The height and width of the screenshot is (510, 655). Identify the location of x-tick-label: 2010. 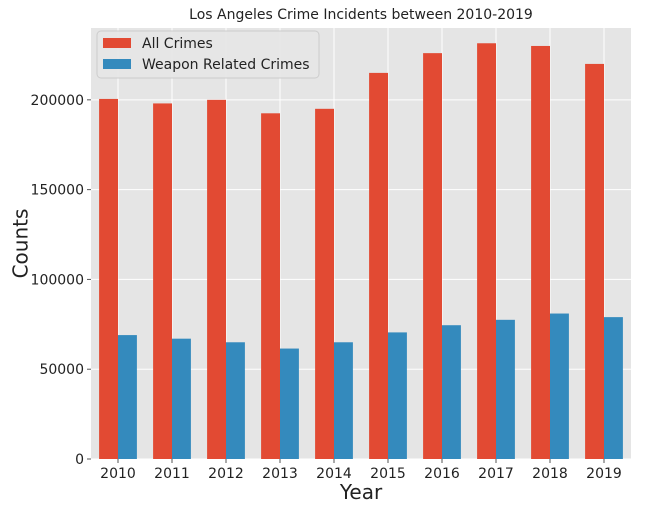
(118, 474).